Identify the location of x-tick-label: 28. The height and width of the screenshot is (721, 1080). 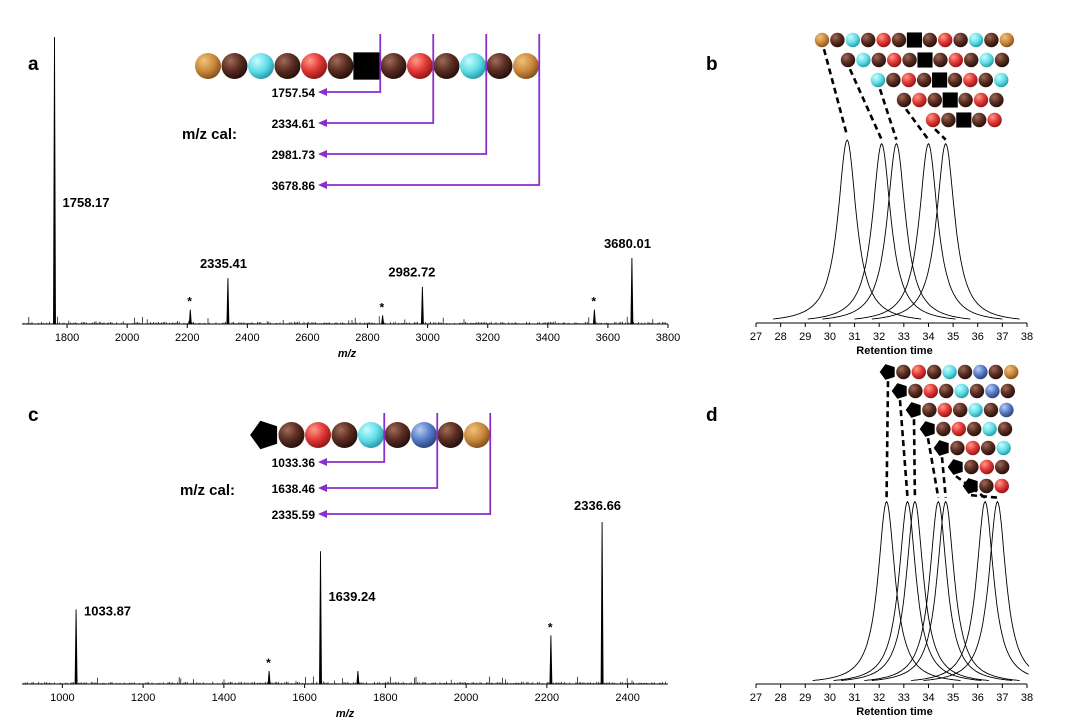
(781, 337).